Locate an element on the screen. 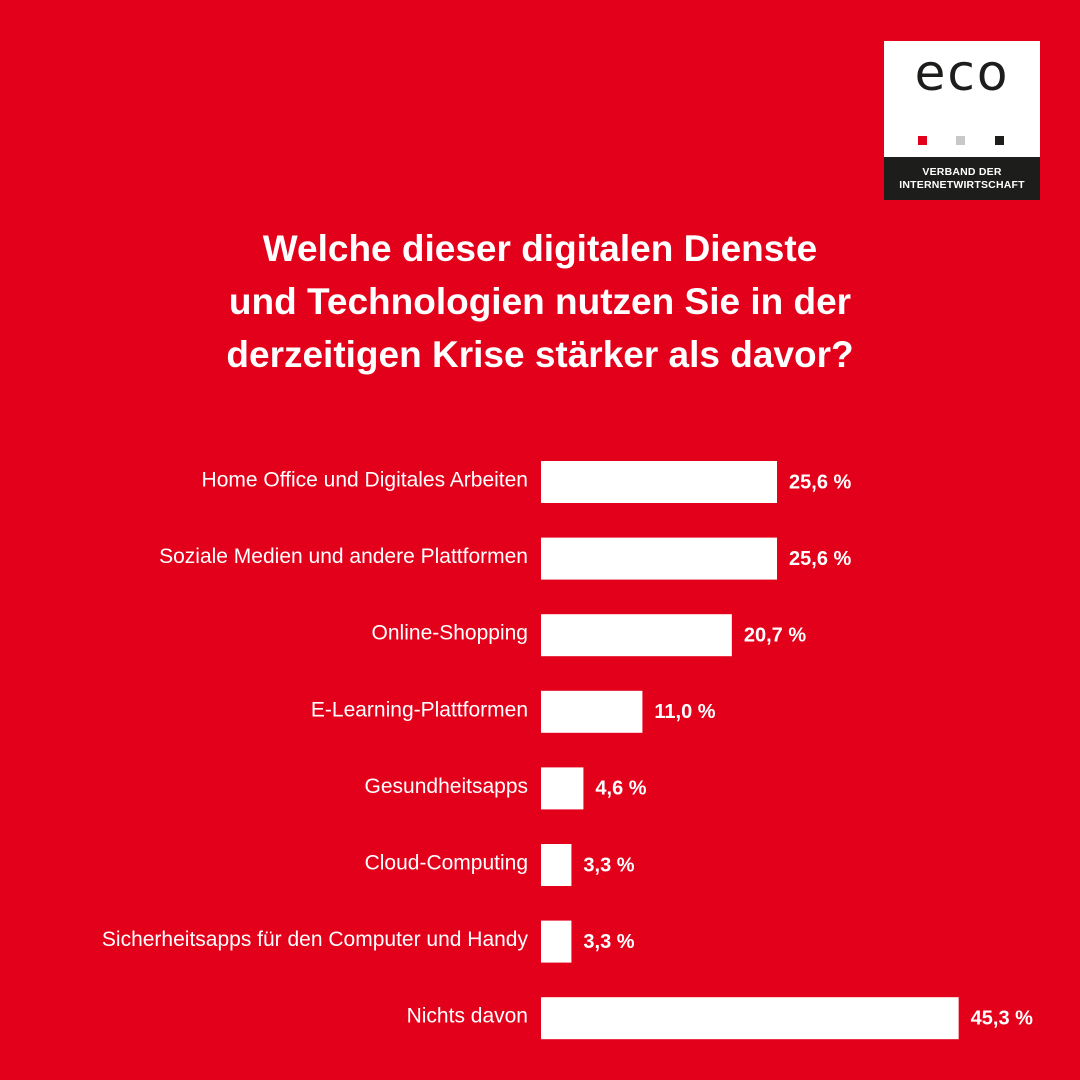 The height and width of the screenshot is (1080, 1080). value-label: 20,7 % is located at coordinates (775, 635).